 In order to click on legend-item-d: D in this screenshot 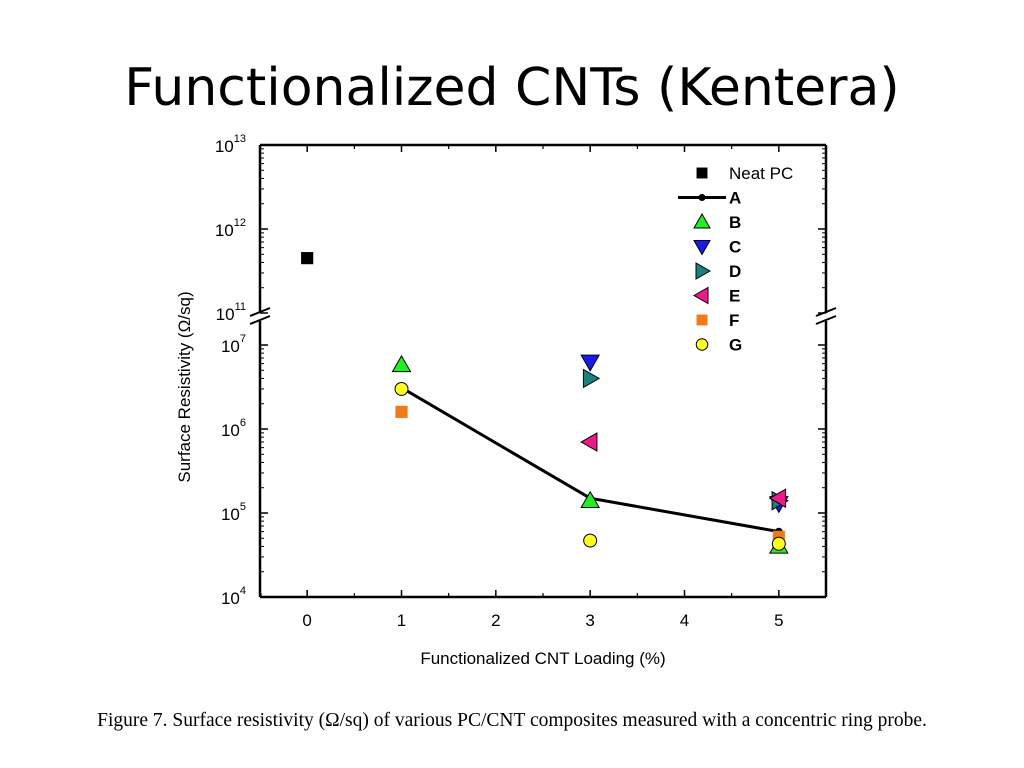, I will do `click(718, 271)`.